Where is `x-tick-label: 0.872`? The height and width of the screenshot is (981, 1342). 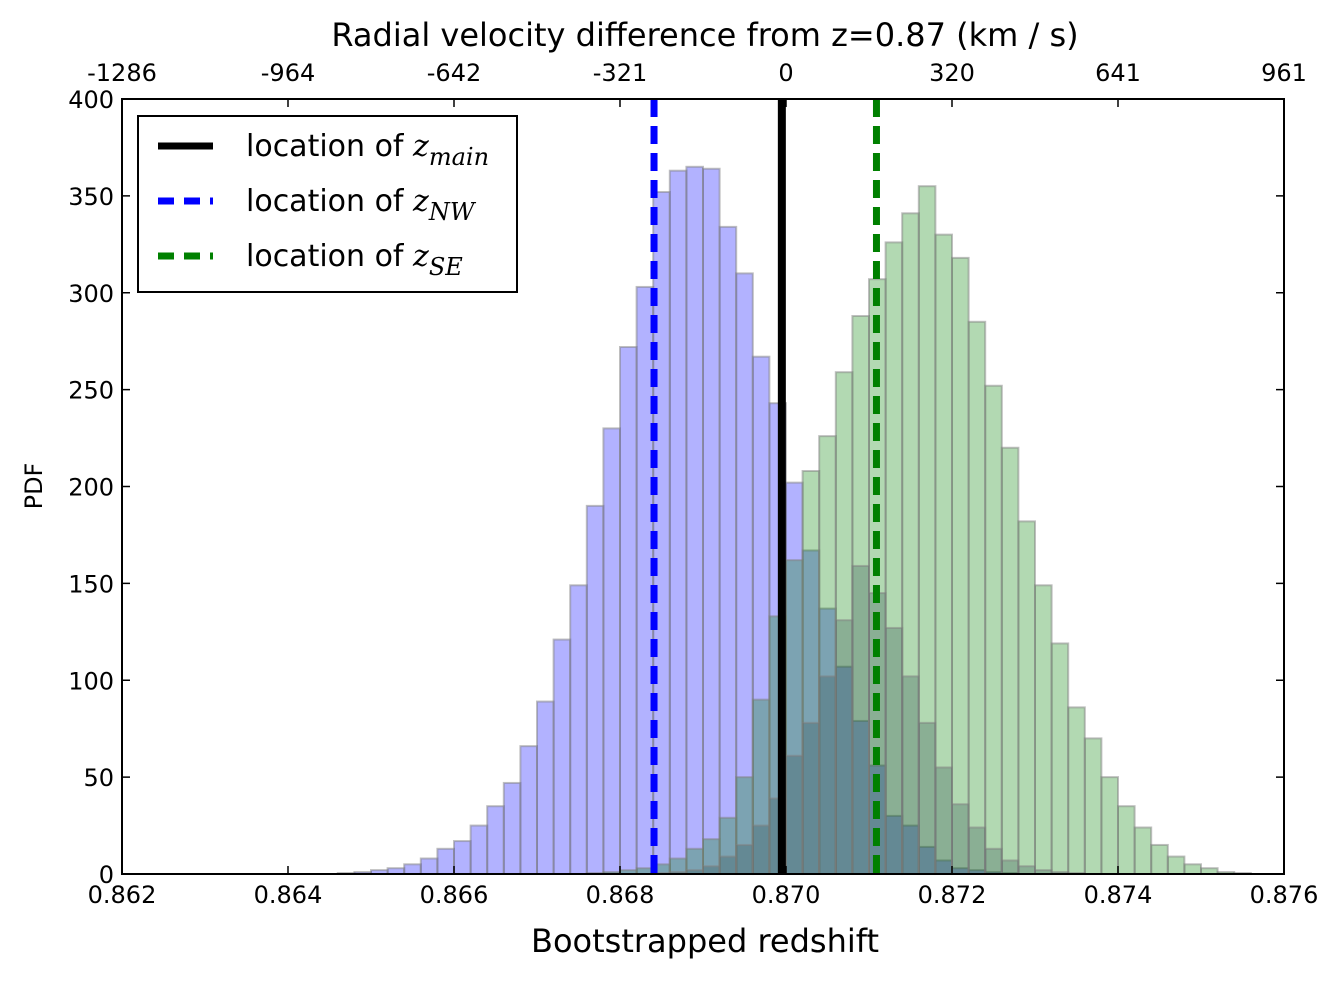
x-tick-label: 0.872 is located at coordinates (952, 895).